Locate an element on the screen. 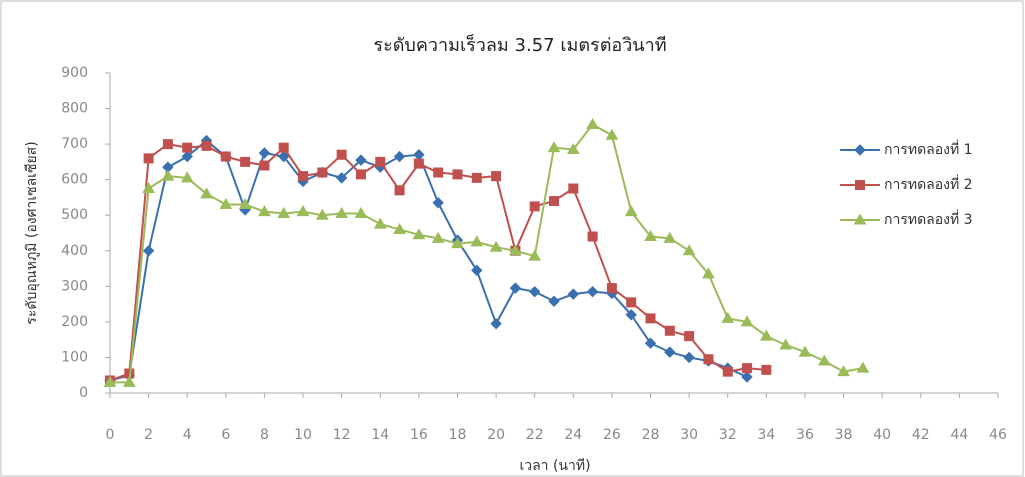 The image size is (1025, 477). x-tick-label: 46 is located at coordinates (998, 435).